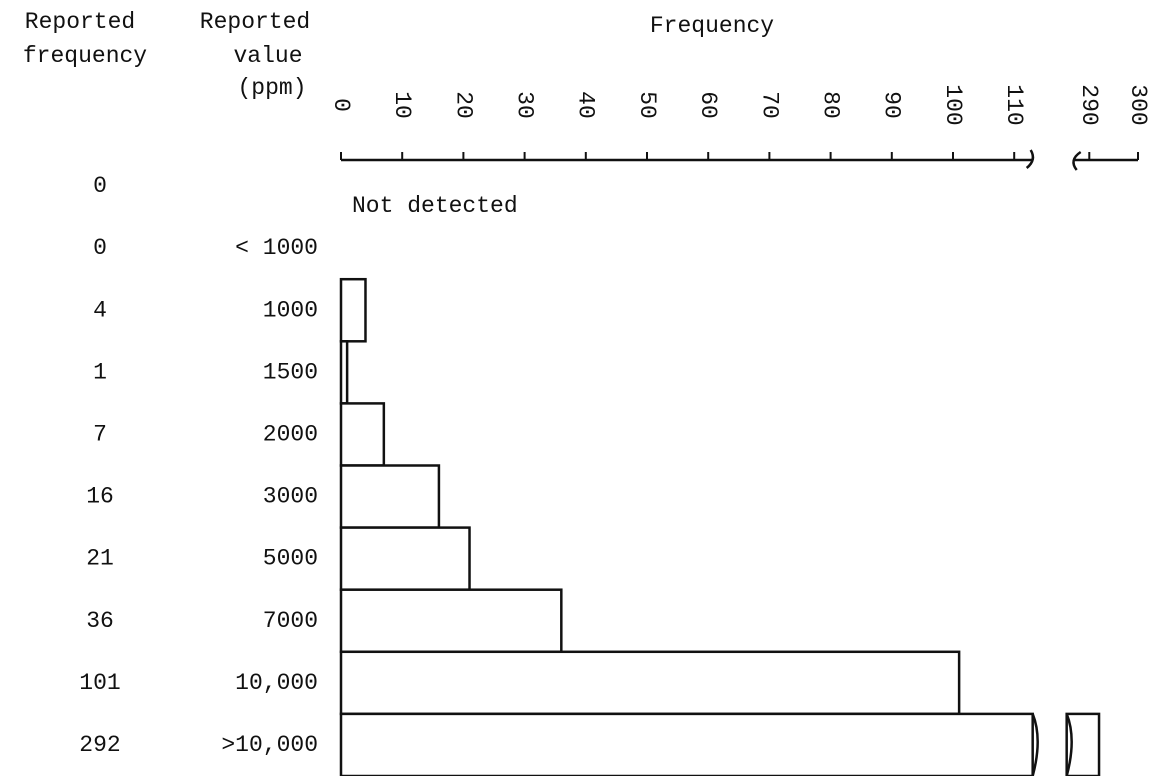  What do you see at coordinates (276, 248) in the screenshot?
I see `category-label: < 1000` at bounding box center [276, 248].